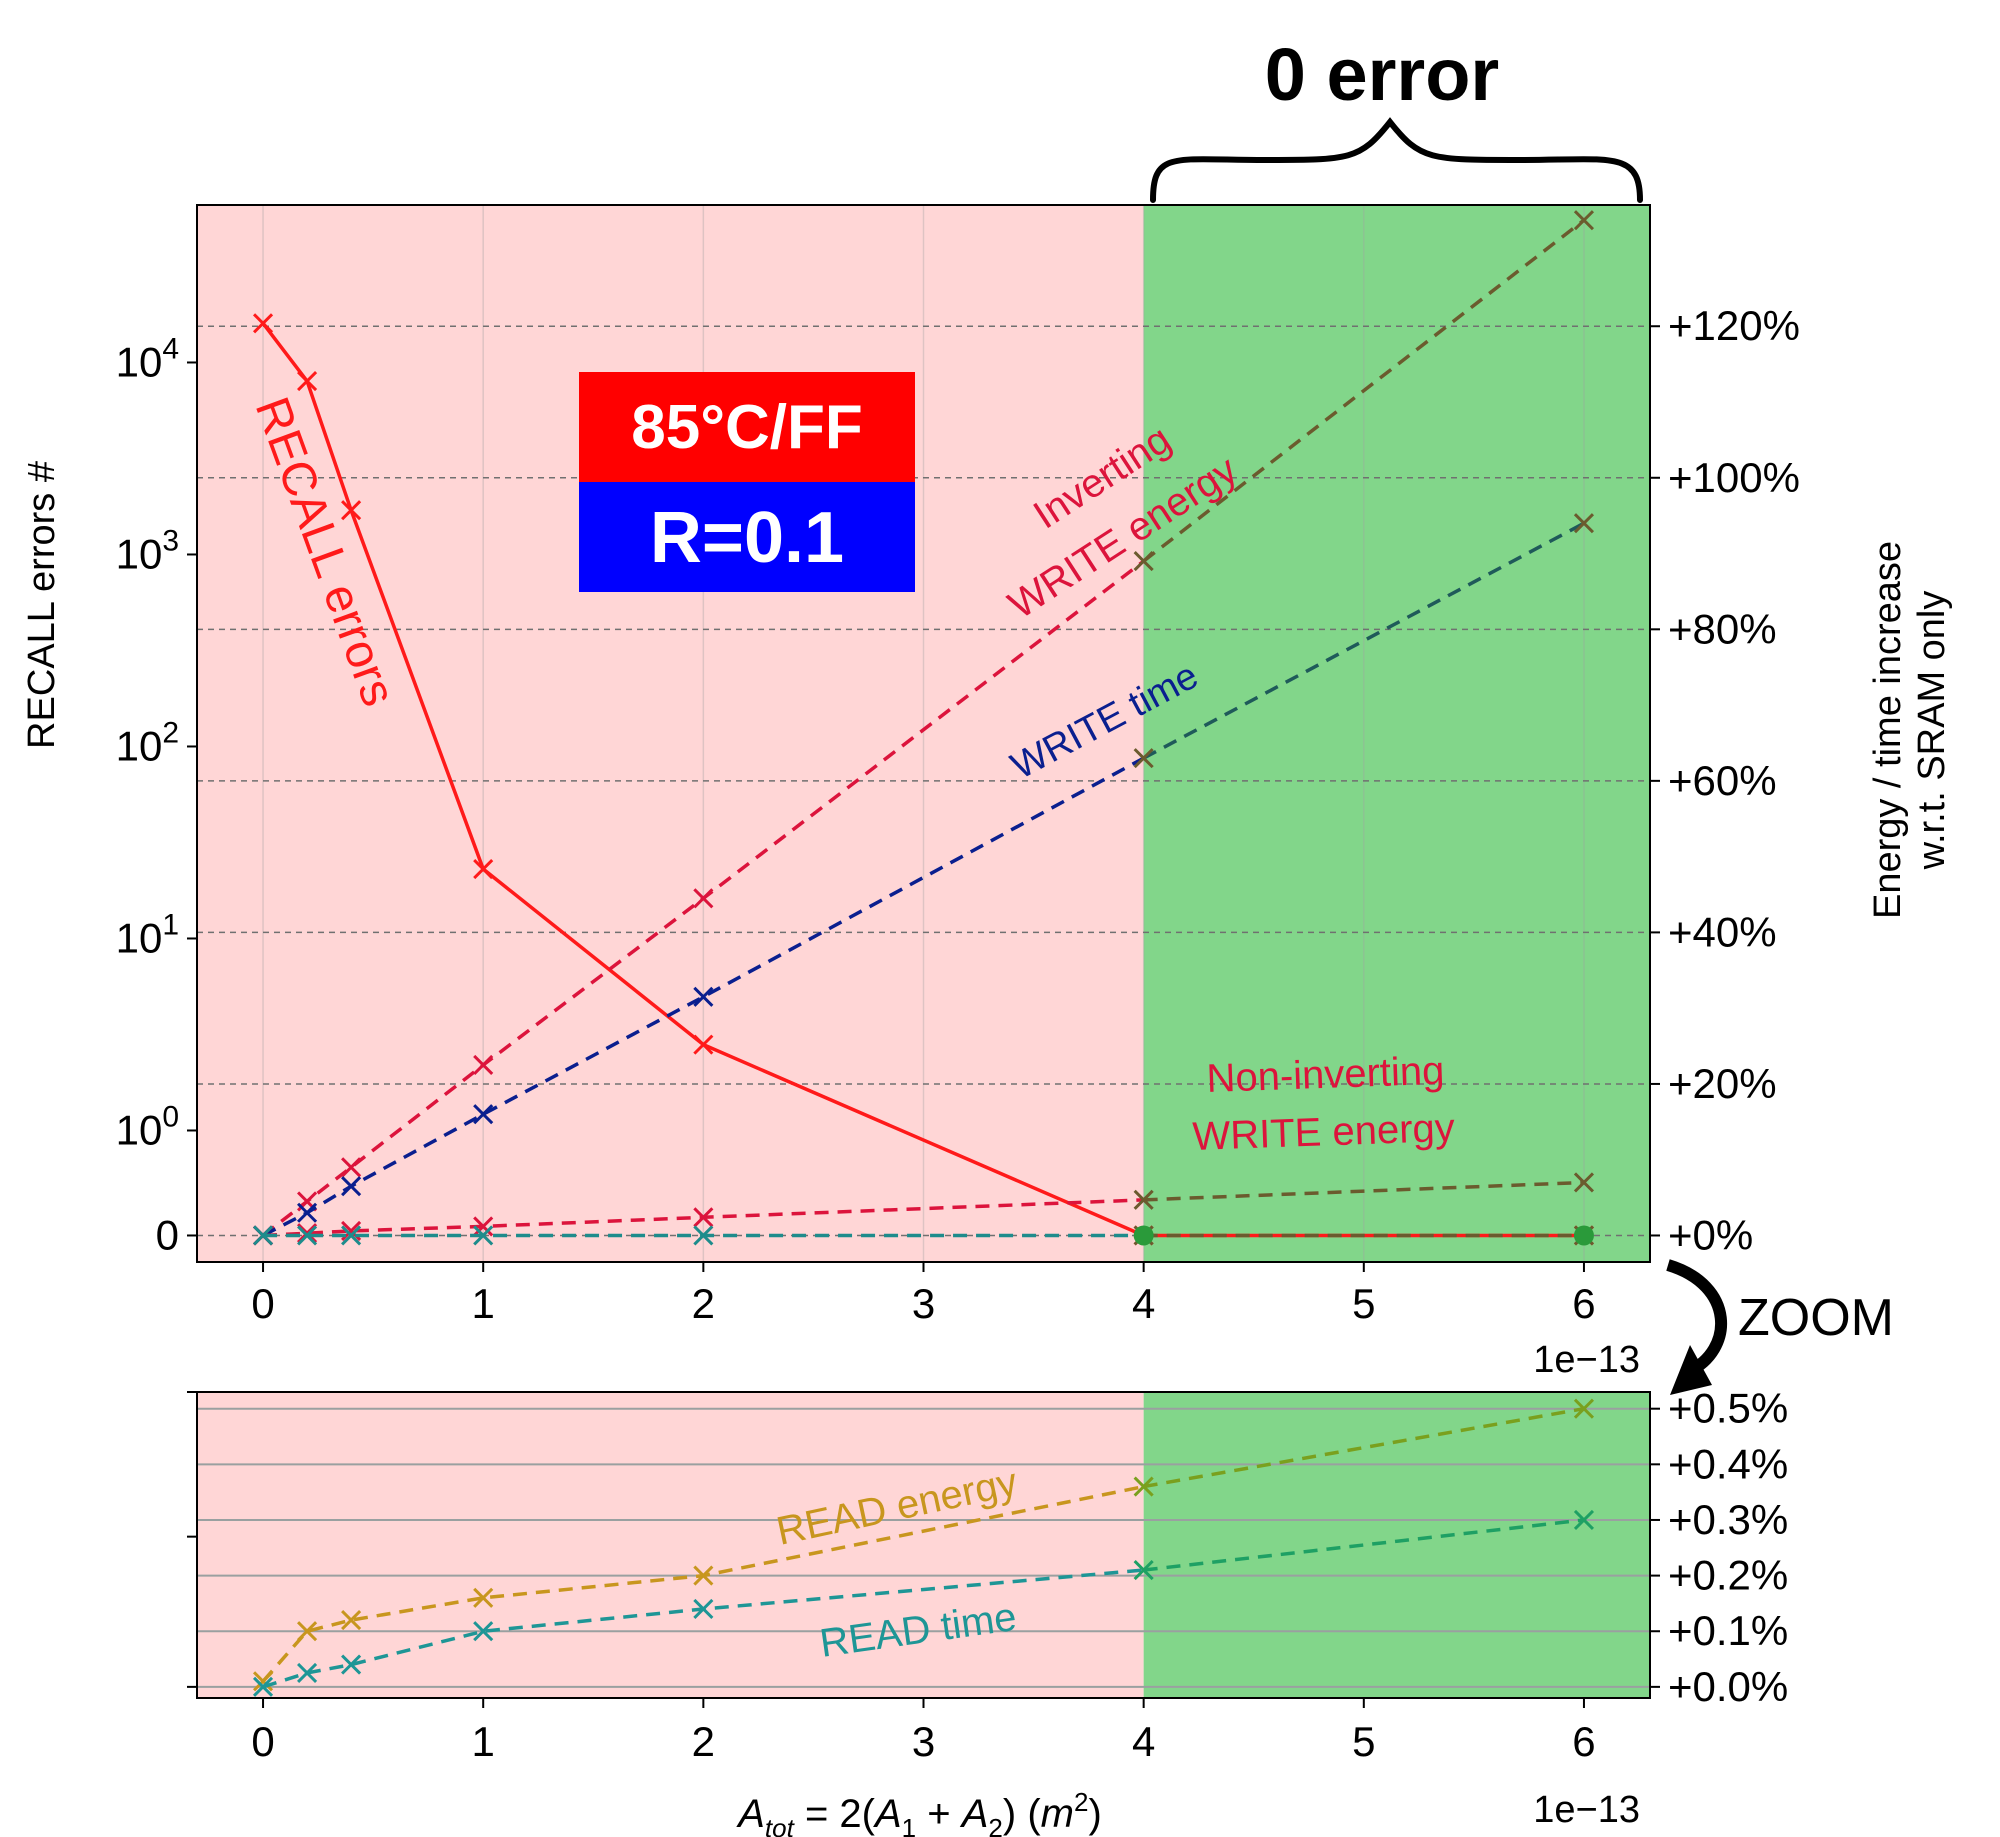 Image resolution: width=2000 pixels, height=1837 pixels. What do you see at coordinates (1382, 74) in the screenshot?
I see `zero-error-label: 0 error` at bounding box center [1382, 74].